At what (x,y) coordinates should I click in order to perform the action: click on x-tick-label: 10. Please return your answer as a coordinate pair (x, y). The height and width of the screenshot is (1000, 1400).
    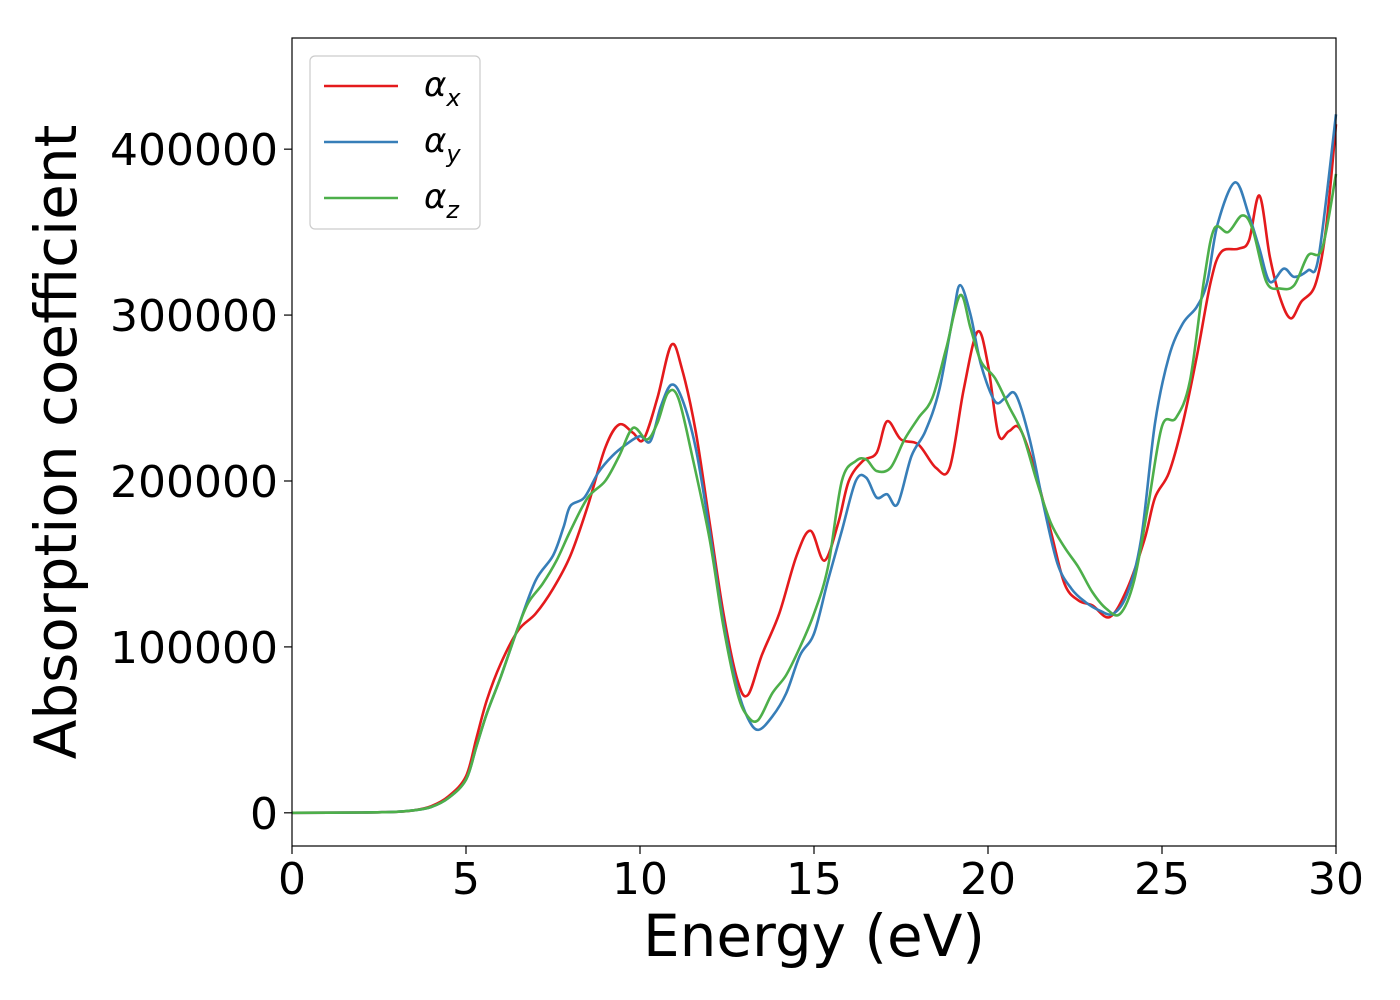
    Looking at the image, I should click on (640, 879).